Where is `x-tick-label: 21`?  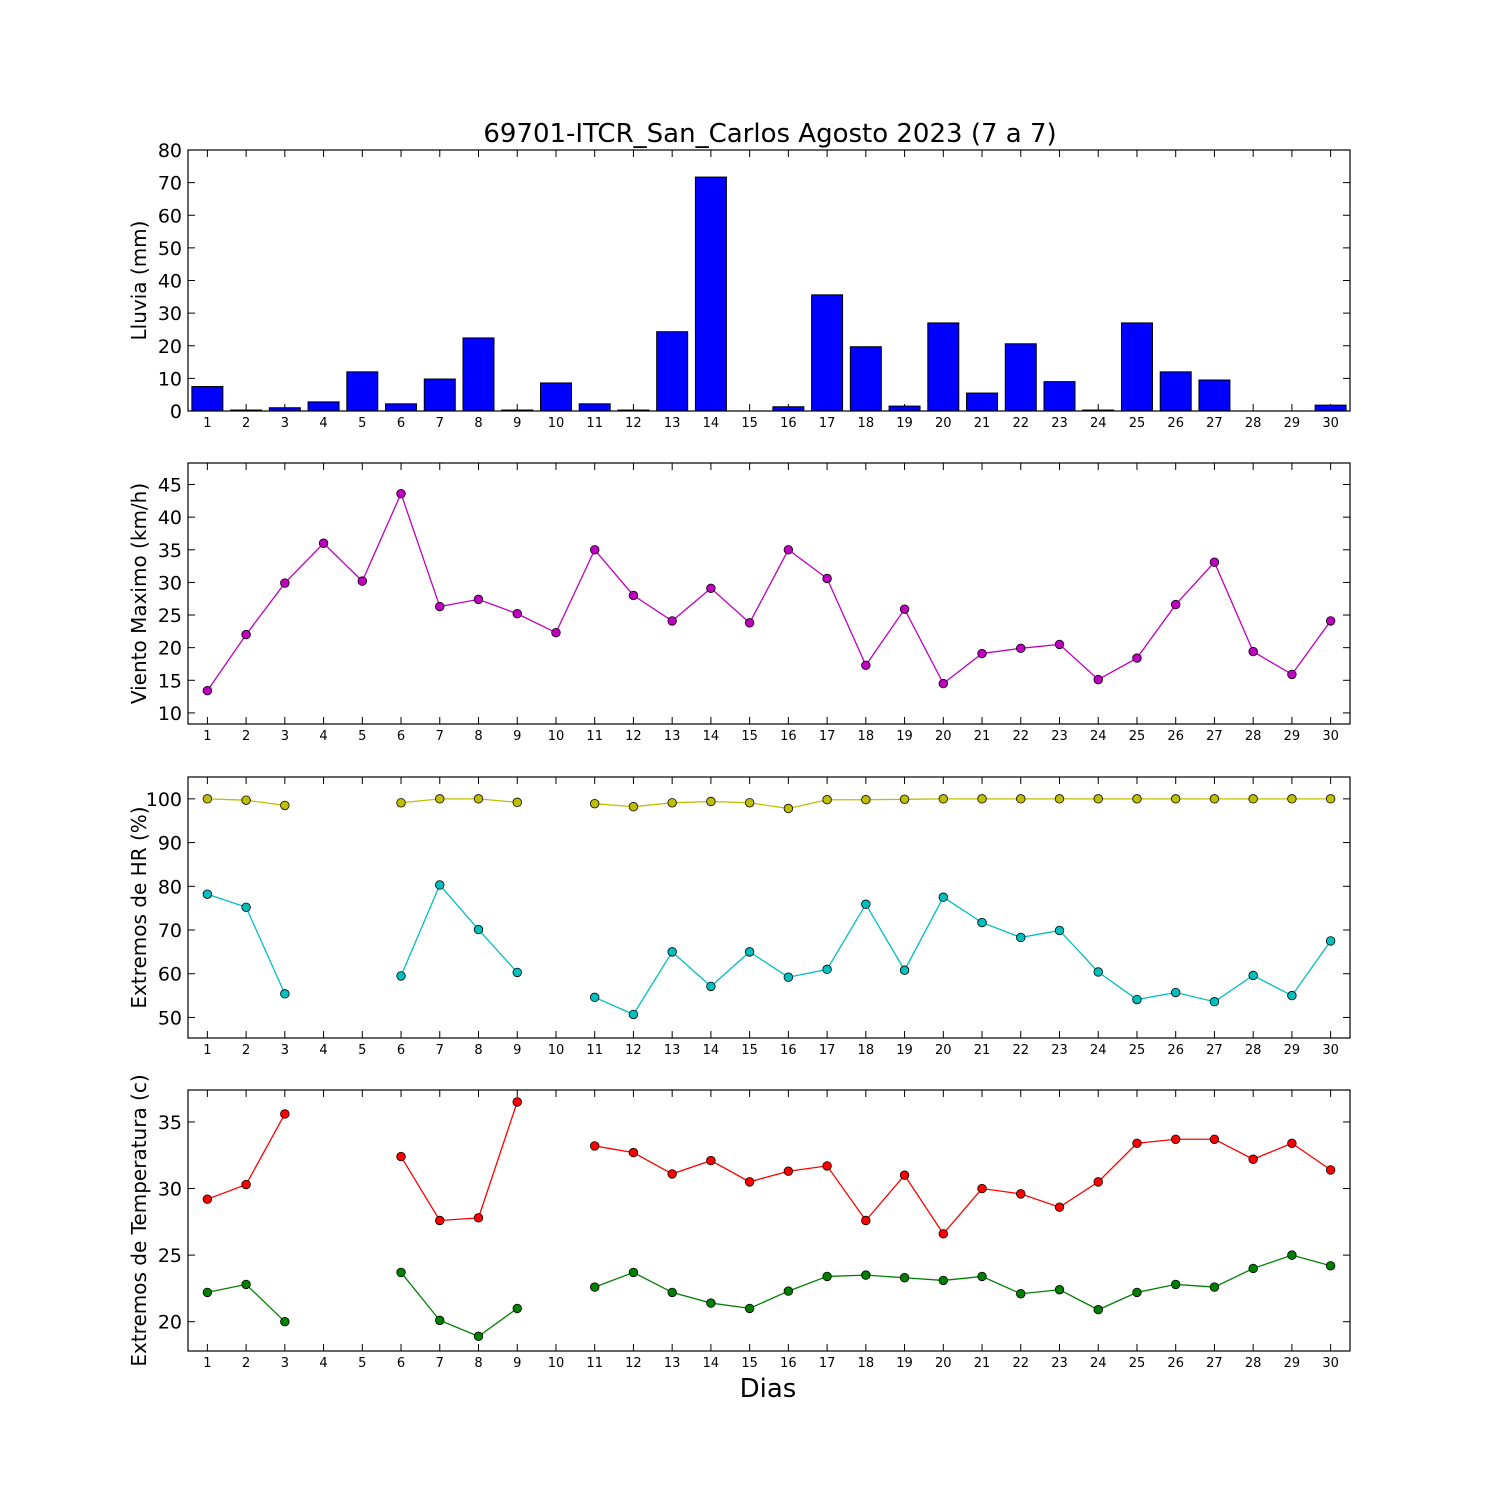 x-tick-label: 21 is located at coordinates (982, 423).